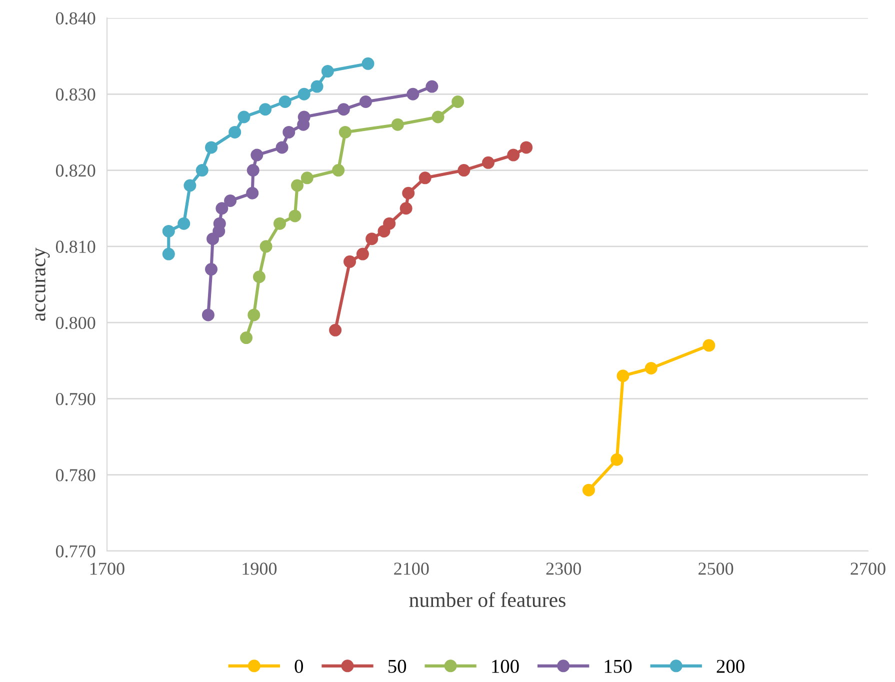 The width and height of the screenshot is (895, 682). What do you see at coordinates (505, 666) in the screenshot?
I see `legend-label: 100` at bounding box center [505, 666].